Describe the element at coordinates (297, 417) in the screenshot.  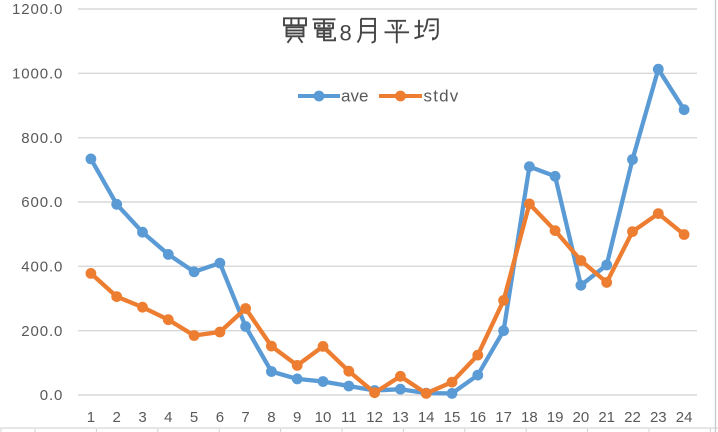
I see `svg-text: 9` at that location.